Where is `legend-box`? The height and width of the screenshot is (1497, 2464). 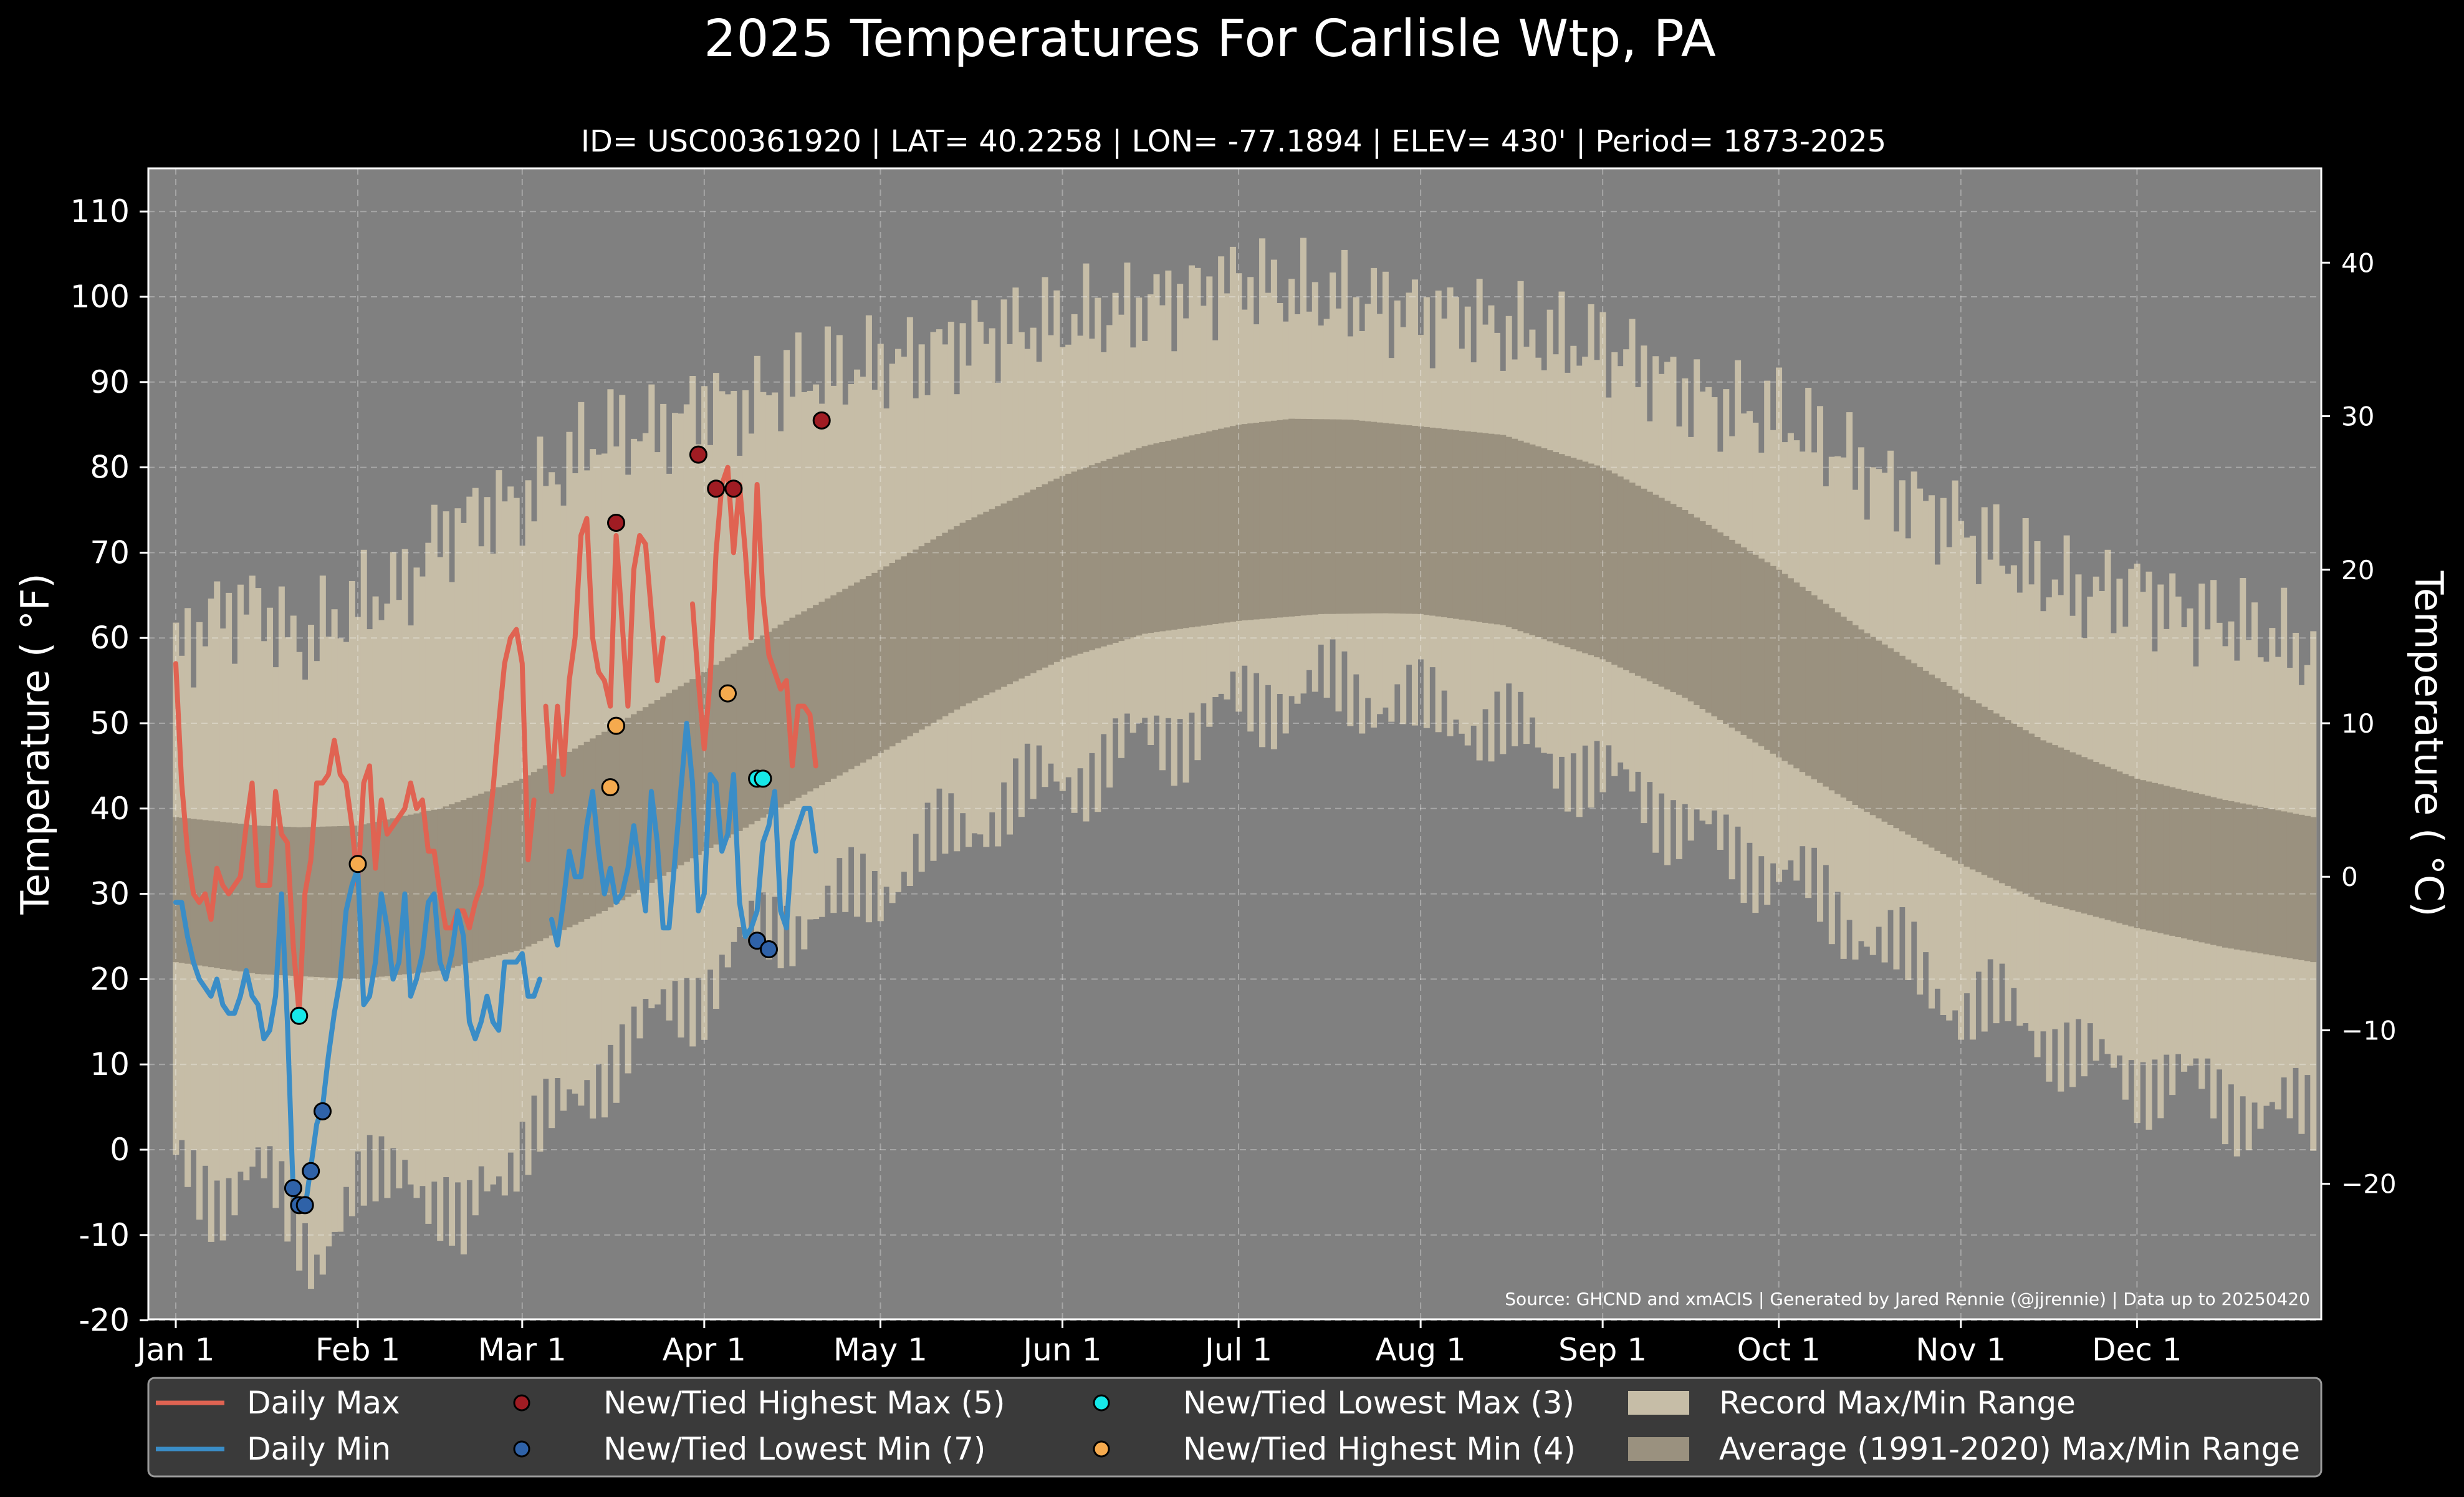 legend-box is located at coordinates (1235, 1427).